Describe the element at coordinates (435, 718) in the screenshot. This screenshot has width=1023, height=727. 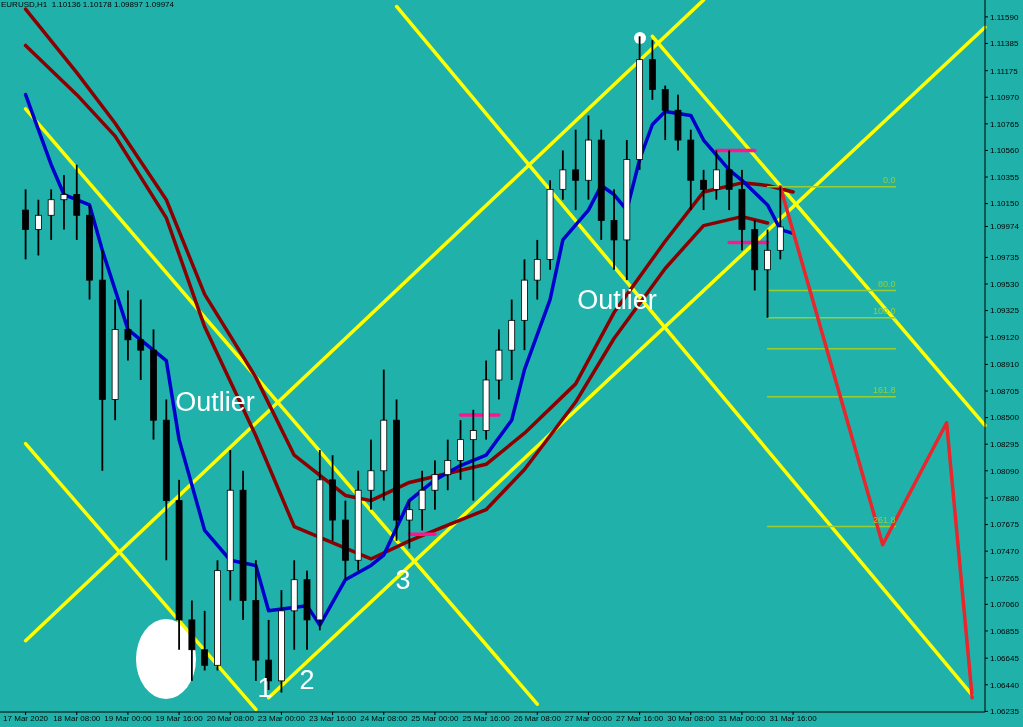
I see `x-tick-label: 25 Mar 00:00` at that location.